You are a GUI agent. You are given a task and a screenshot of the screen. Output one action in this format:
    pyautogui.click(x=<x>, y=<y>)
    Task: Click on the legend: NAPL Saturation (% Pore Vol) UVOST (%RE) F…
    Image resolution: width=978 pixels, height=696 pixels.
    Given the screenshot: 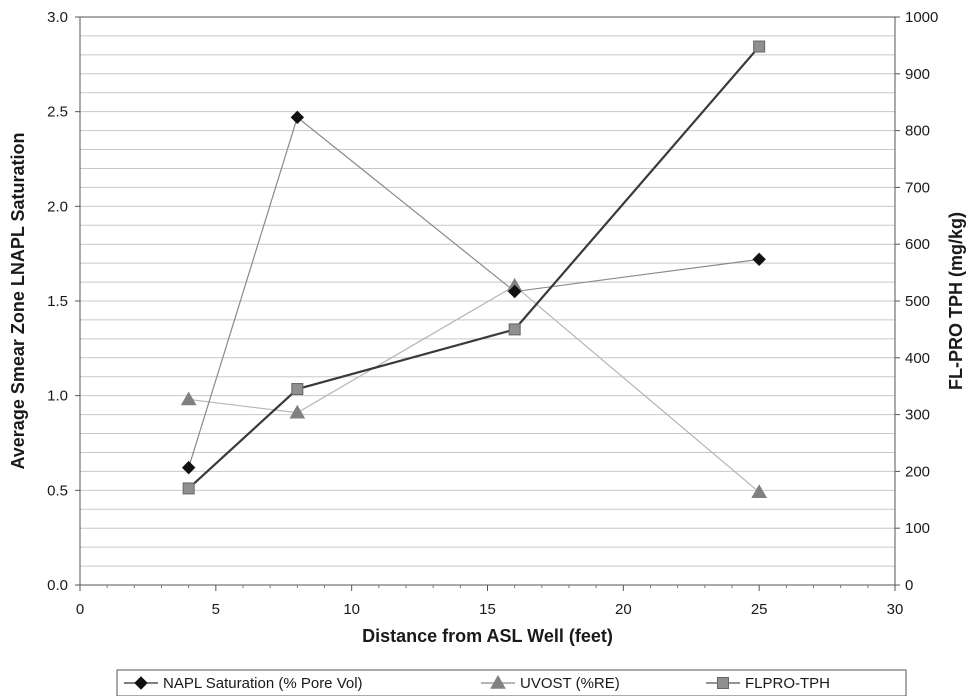 What is the action you would take?
    pyautogui.click(x=511, y=682)
    